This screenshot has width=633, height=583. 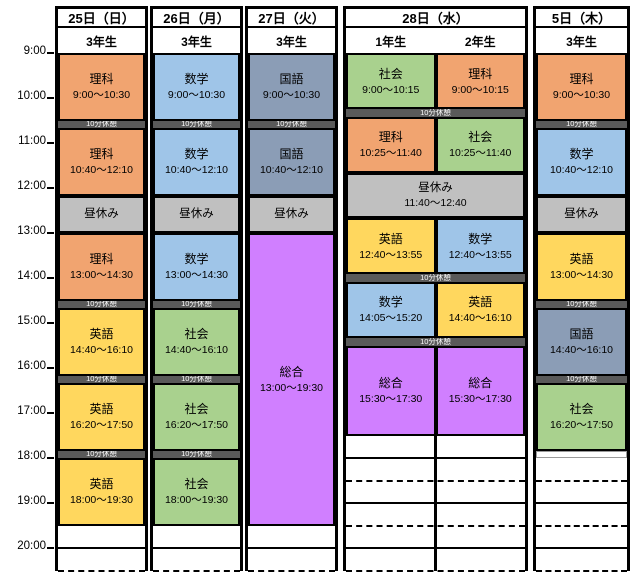 I want to click on class-cell: 総合 15:30～17:30, so click(x=391, y=390).